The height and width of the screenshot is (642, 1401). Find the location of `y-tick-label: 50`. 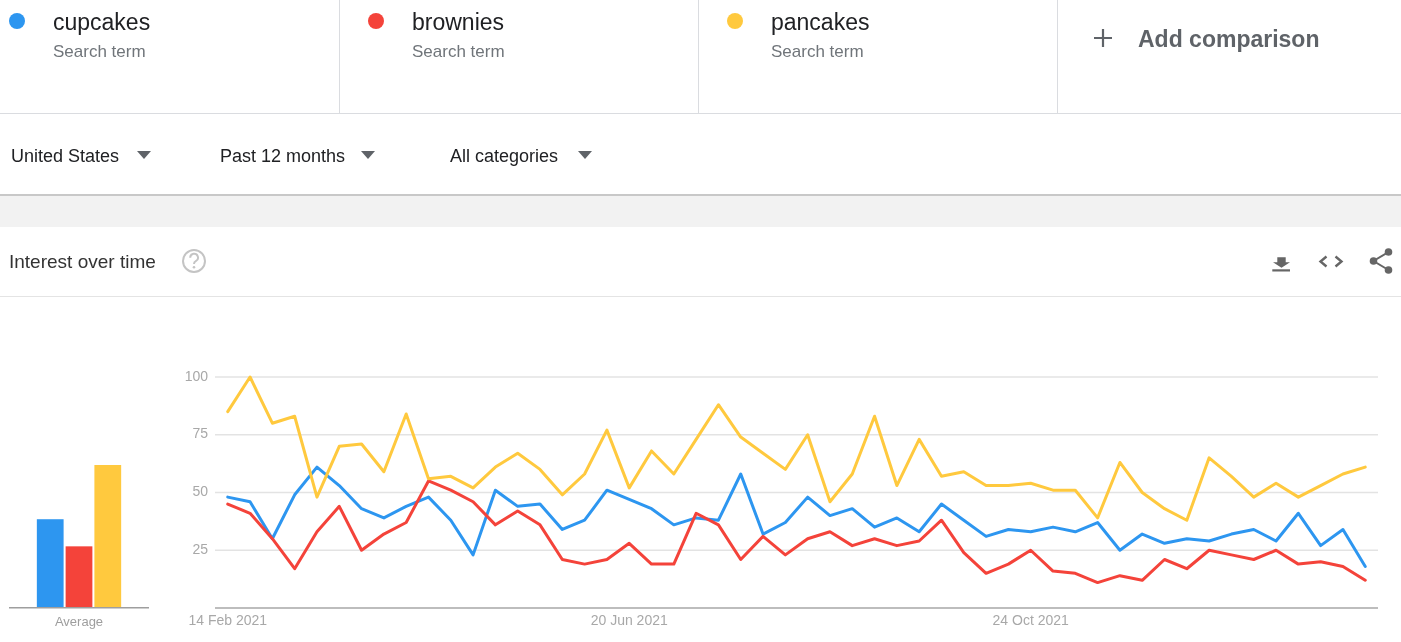

y-tick-label: 50 is located at coordinates (200, 491).